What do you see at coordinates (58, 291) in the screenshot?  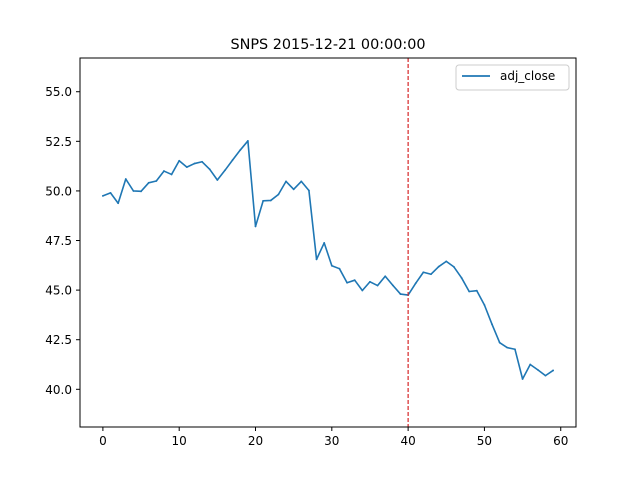 I see `y-tick-label: 45.0` at bounding box center [58, 291].